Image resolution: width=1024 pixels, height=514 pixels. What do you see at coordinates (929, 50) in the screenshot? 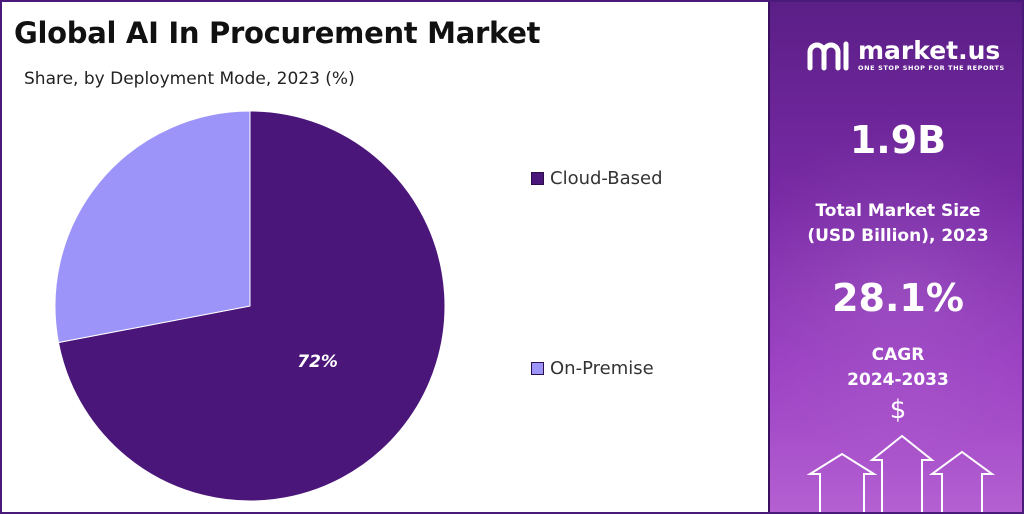
I see `brand-name: market.us` at bounding box center [929, 50].